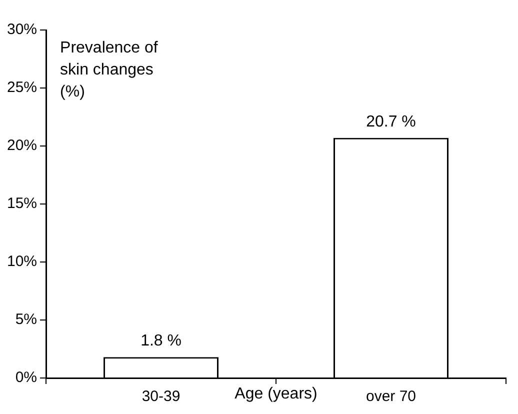  I want to click on x-axis-title: Age (years), so click(276, 393).